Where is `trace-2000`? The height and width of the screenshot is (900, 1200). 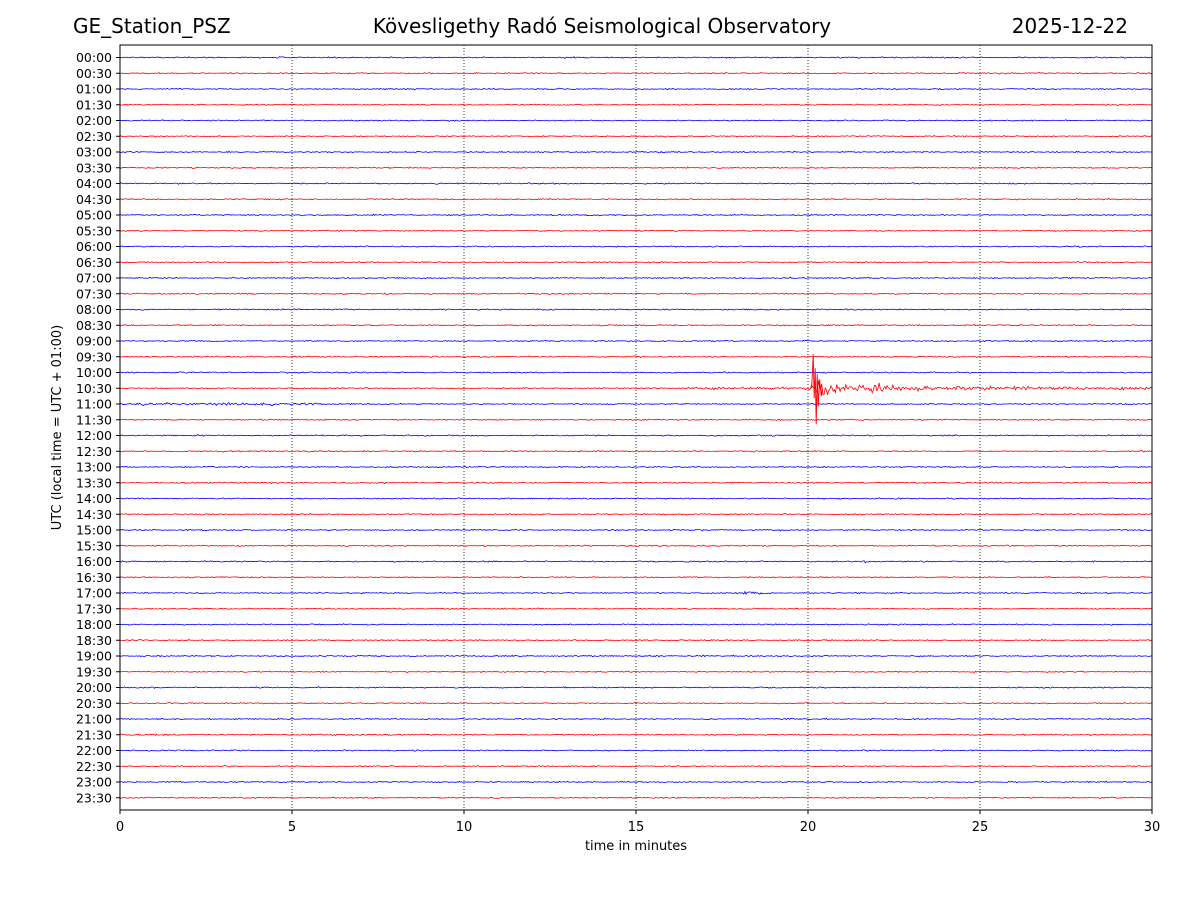
trace-2000 is located at coordinates (636, 687).